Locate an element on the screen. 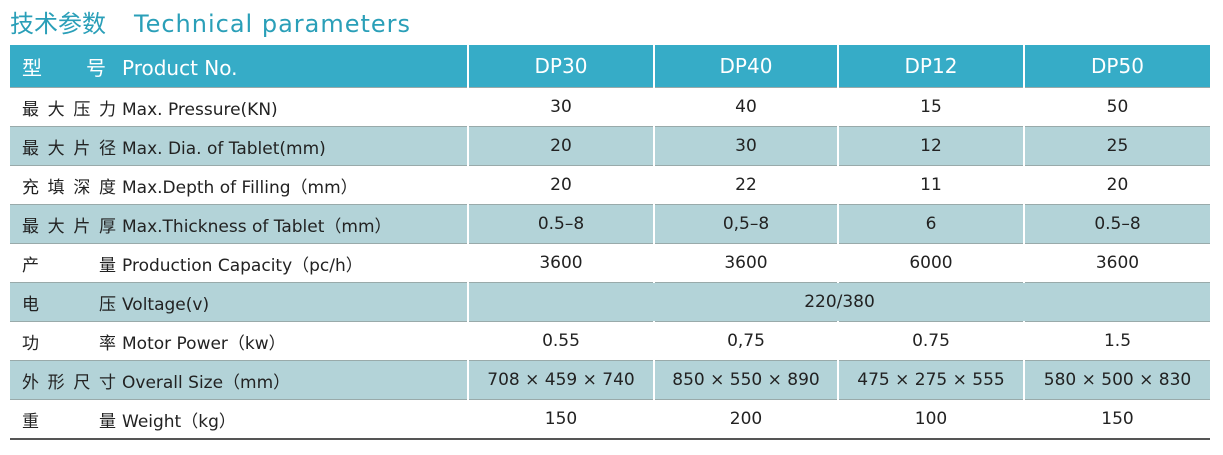 This screenshot has height=455, width=1223. label-en: Product No. is located at coordinates (180, 67).